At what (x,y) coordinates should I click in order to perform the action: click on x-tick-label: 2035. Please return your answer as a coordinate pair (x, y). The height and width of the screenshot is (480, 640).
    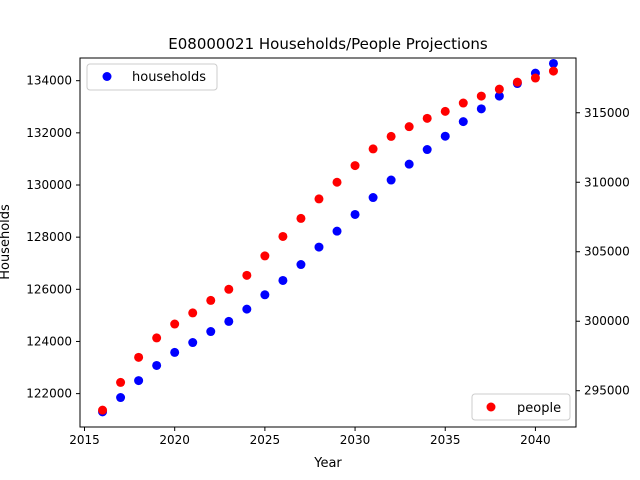
    Looking at the image, I should click on (445, 440).